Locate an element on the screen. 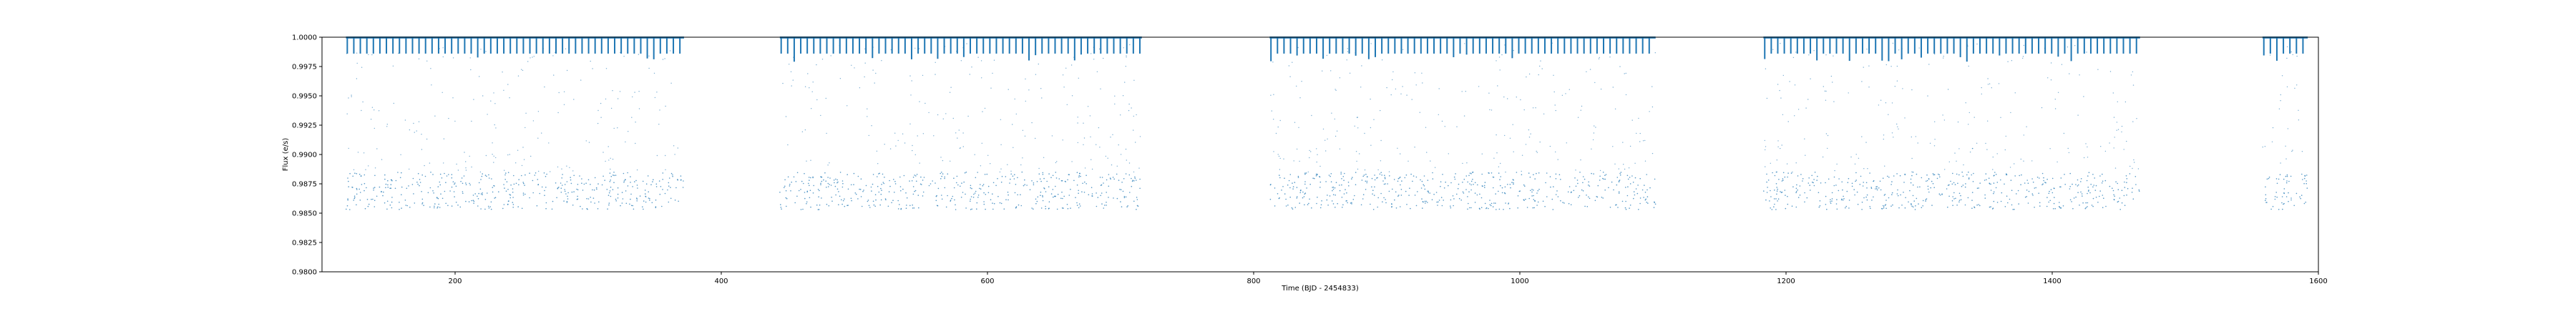  y-tick-label: 0.9825 is located at coordinates (304, 243).